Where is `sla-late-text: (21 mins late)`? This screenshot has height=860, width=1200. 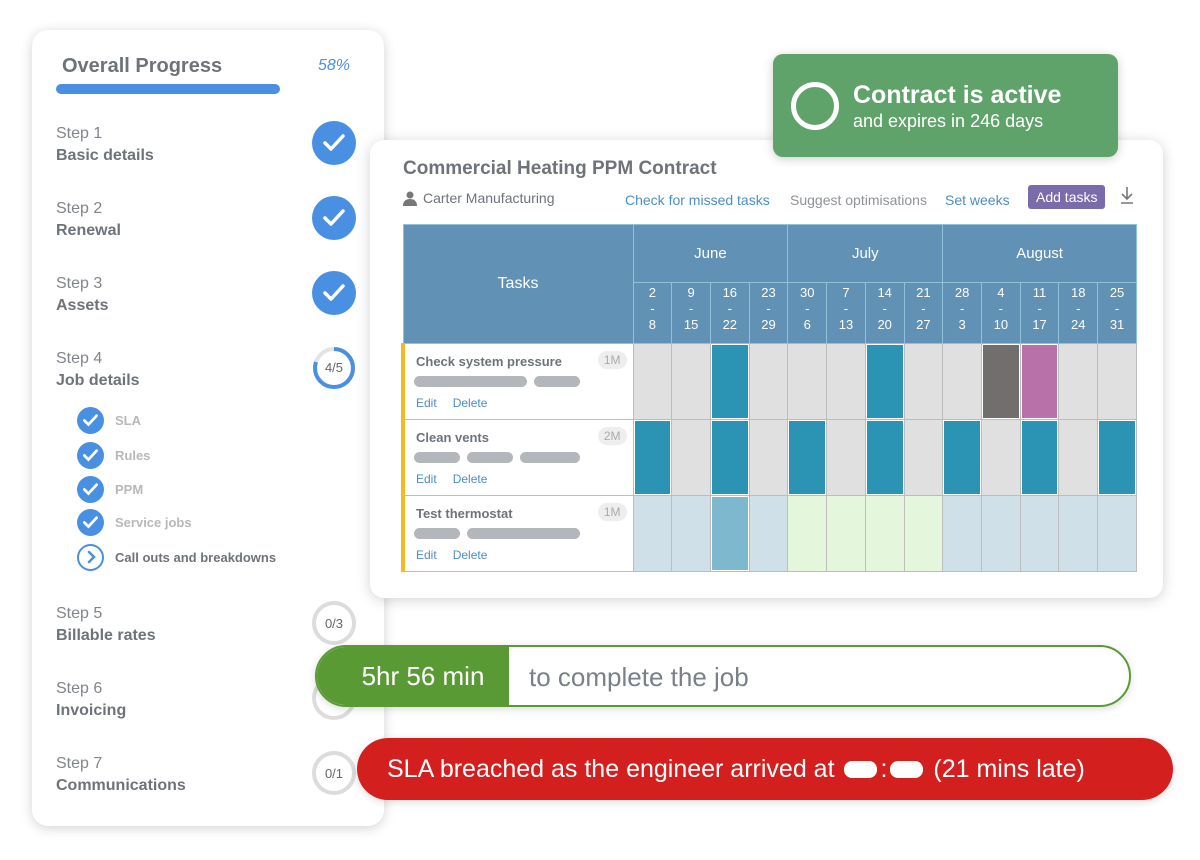 sla-late-text: (21 mins late) is located at coordinates (1009, 768).